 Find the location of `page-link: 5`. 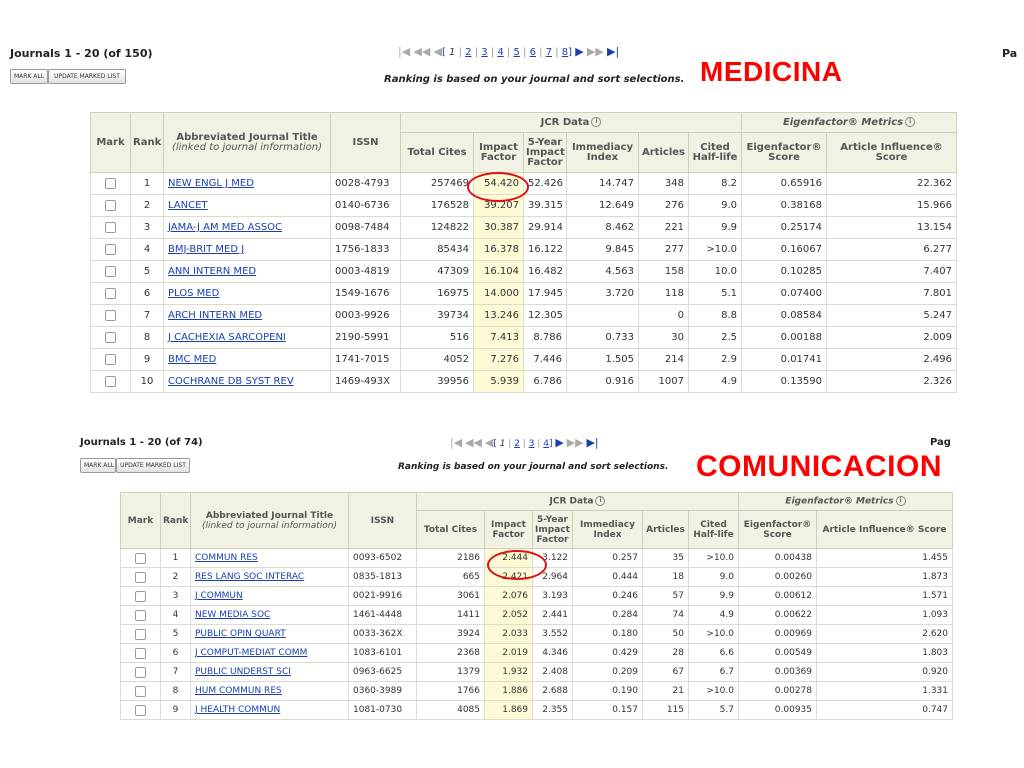

page-link: 5 is located at coordinates (516, 52).